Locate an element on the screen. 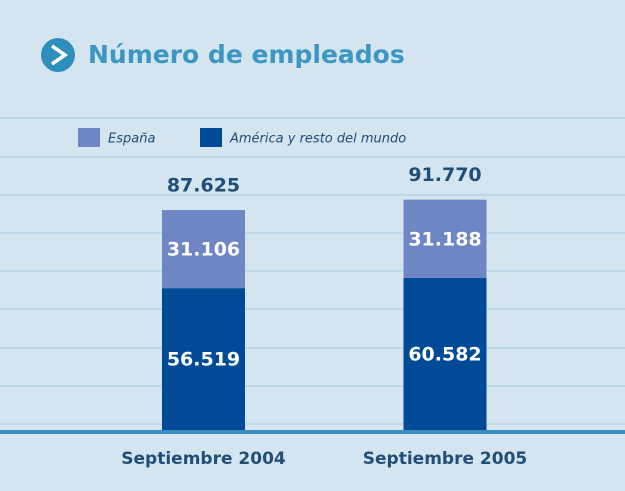 The image size is (625, 491). value-label: 56.519 is located at coordinates (203, 360).